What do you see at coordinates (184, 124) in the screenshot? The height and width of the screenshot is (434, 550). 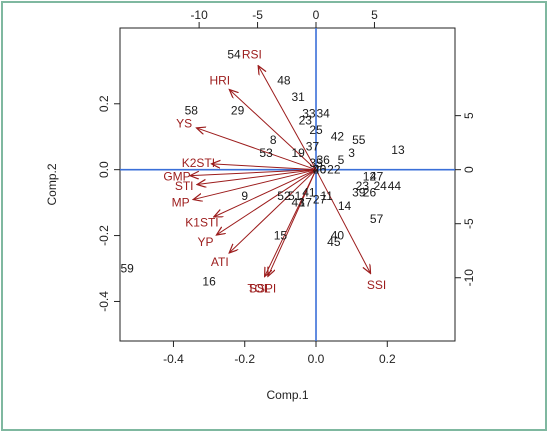 I see `loading-label: YS` at bounding box center [184, 124].